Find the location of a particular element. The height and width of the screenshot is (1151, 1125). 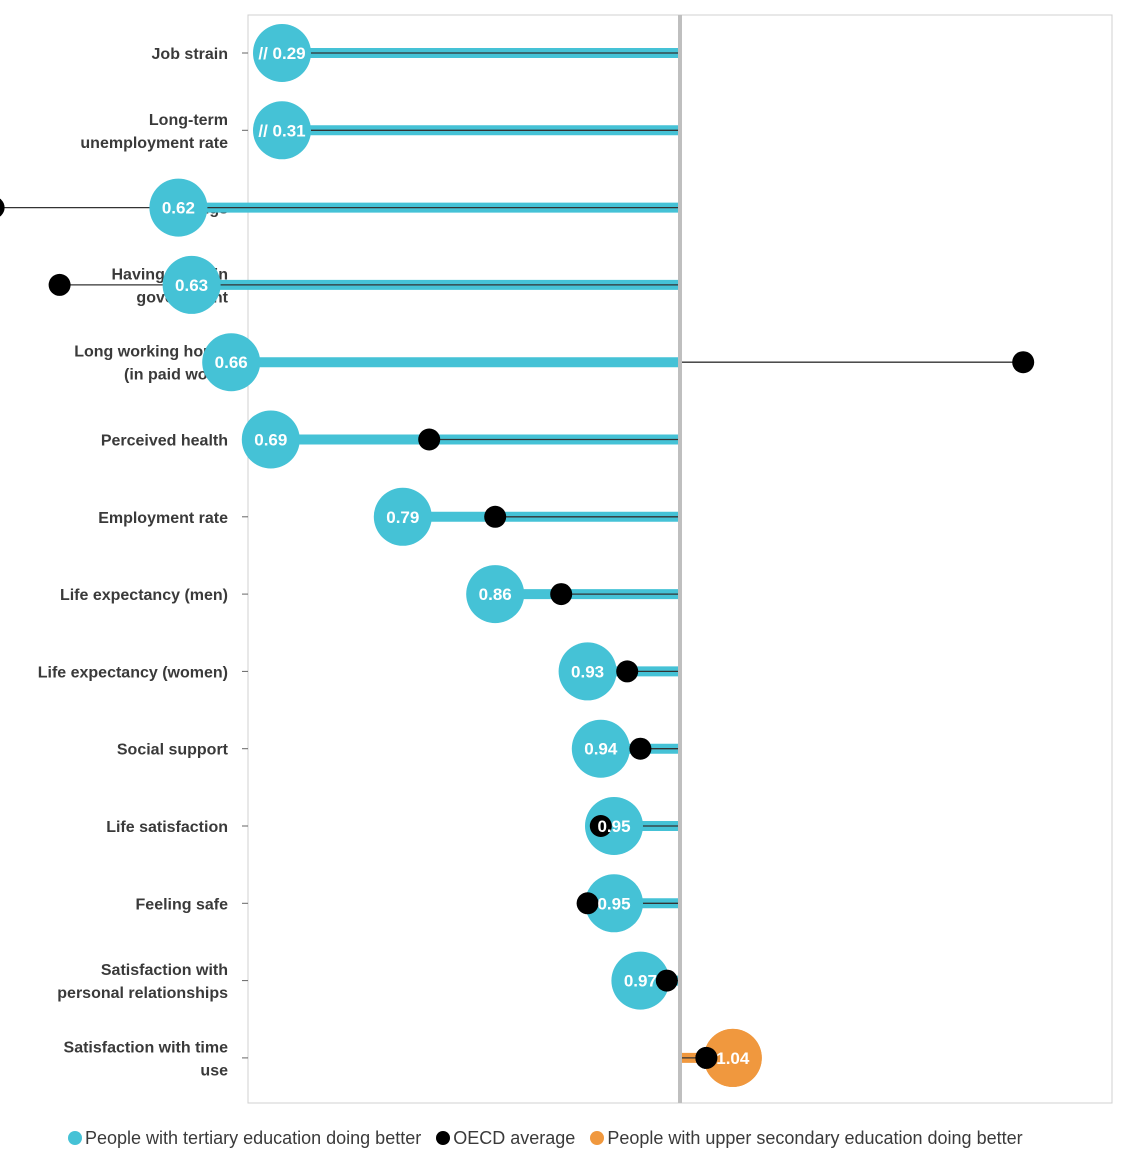

value-label: 0.94 is located at coordinates (601, 749).